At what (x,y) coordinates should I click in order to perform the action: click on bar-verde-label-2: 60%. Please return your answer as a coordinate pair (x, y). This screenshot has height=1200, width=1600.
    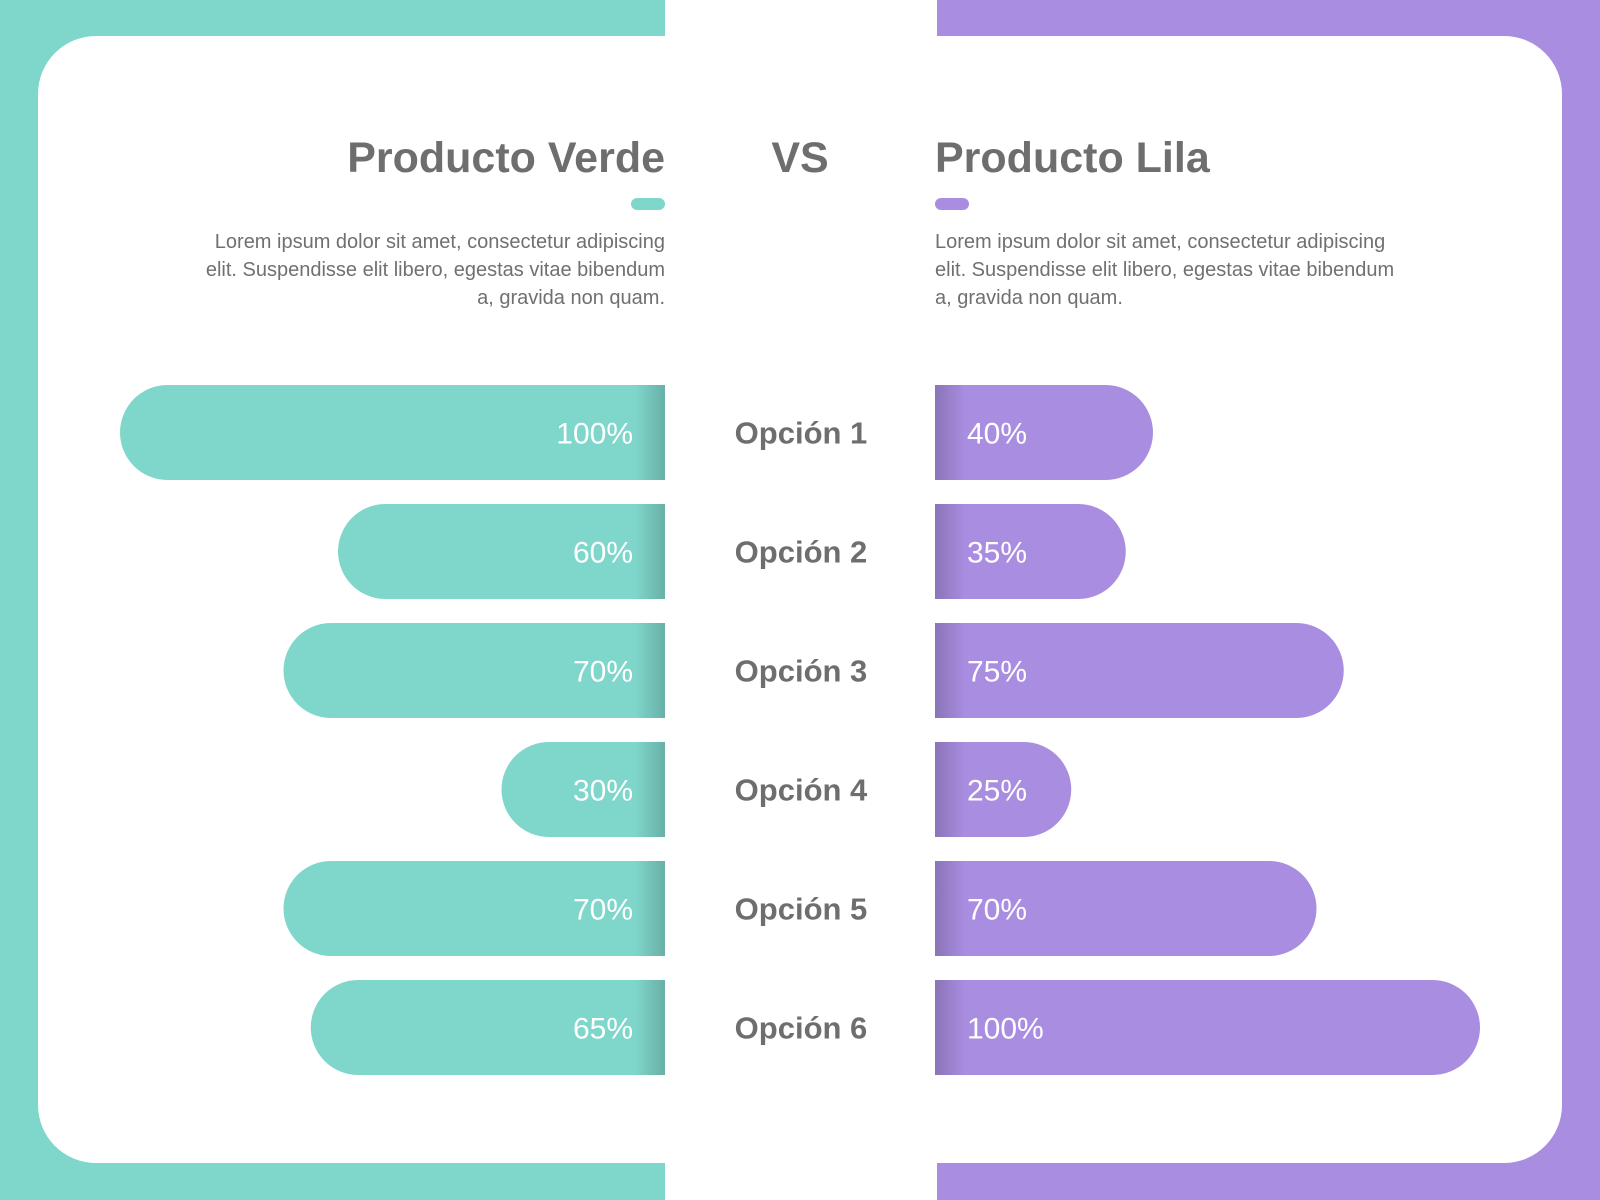
    Looking at the image, I should click on (603, 553).